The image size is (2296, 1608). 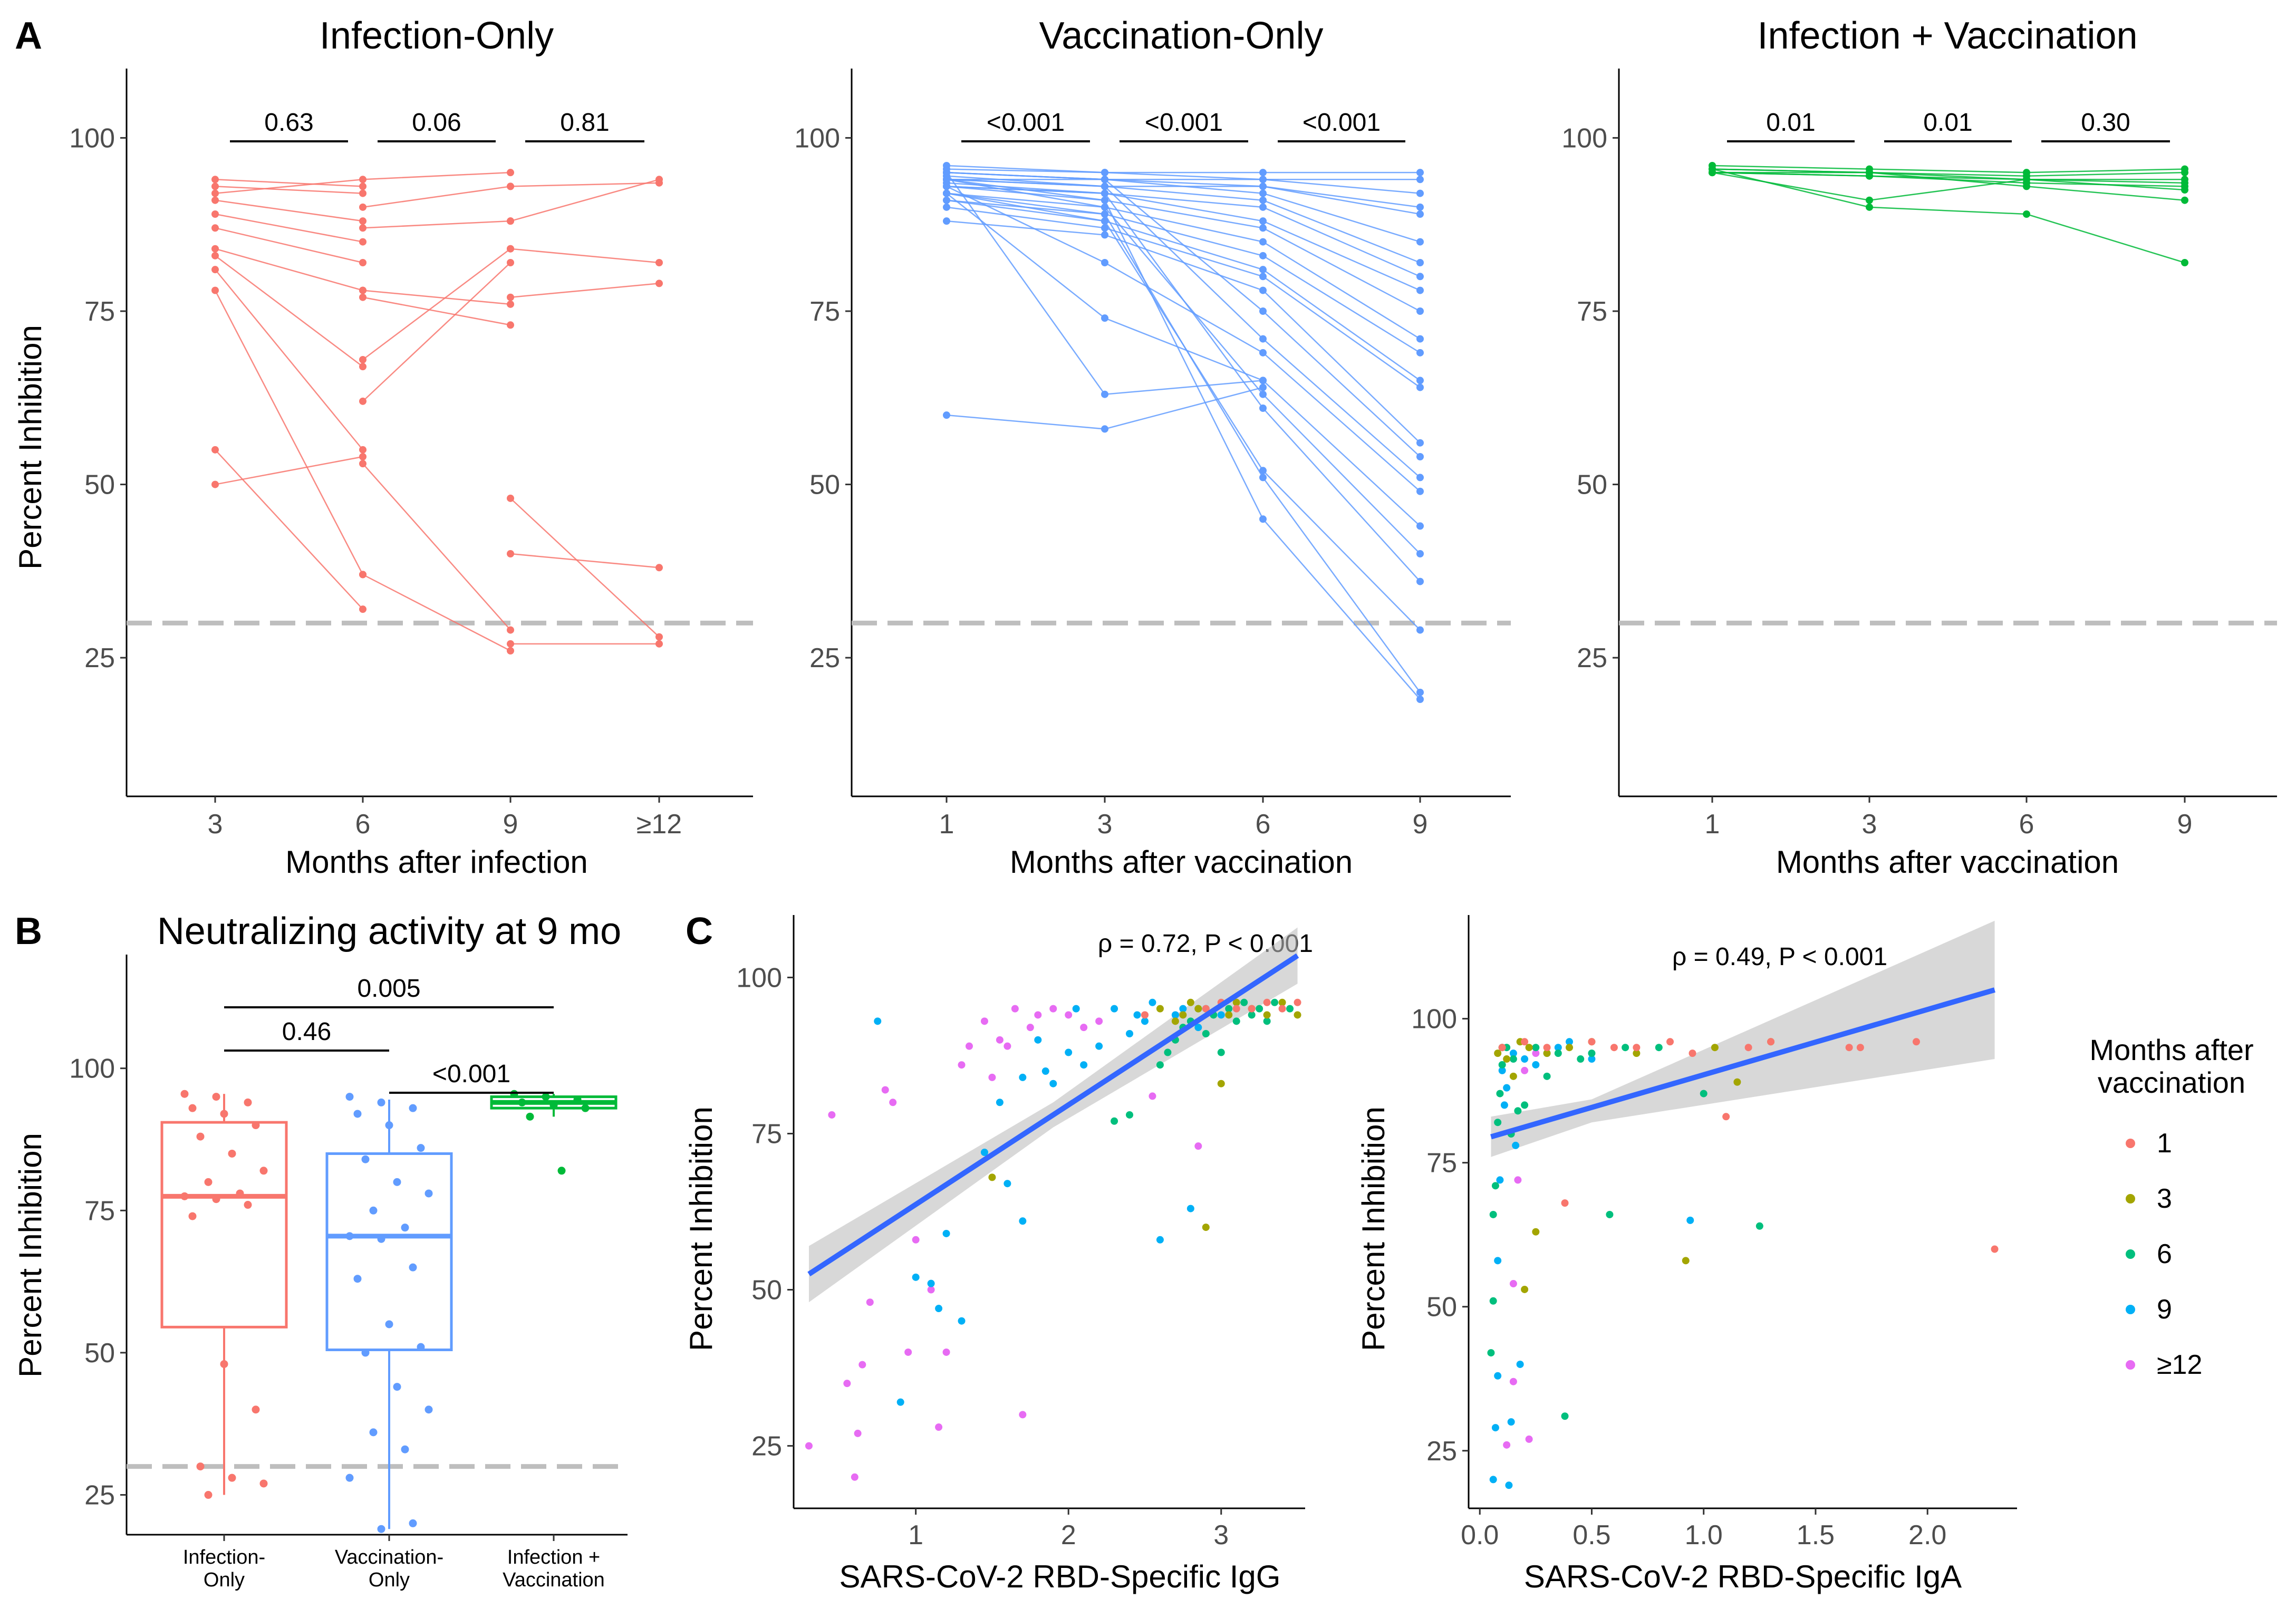 What do you see at coordinates (1592, 658) in the screenshot?
I see `panel-a3-y-tick-label: 25` at bounding box center [1592, 658].